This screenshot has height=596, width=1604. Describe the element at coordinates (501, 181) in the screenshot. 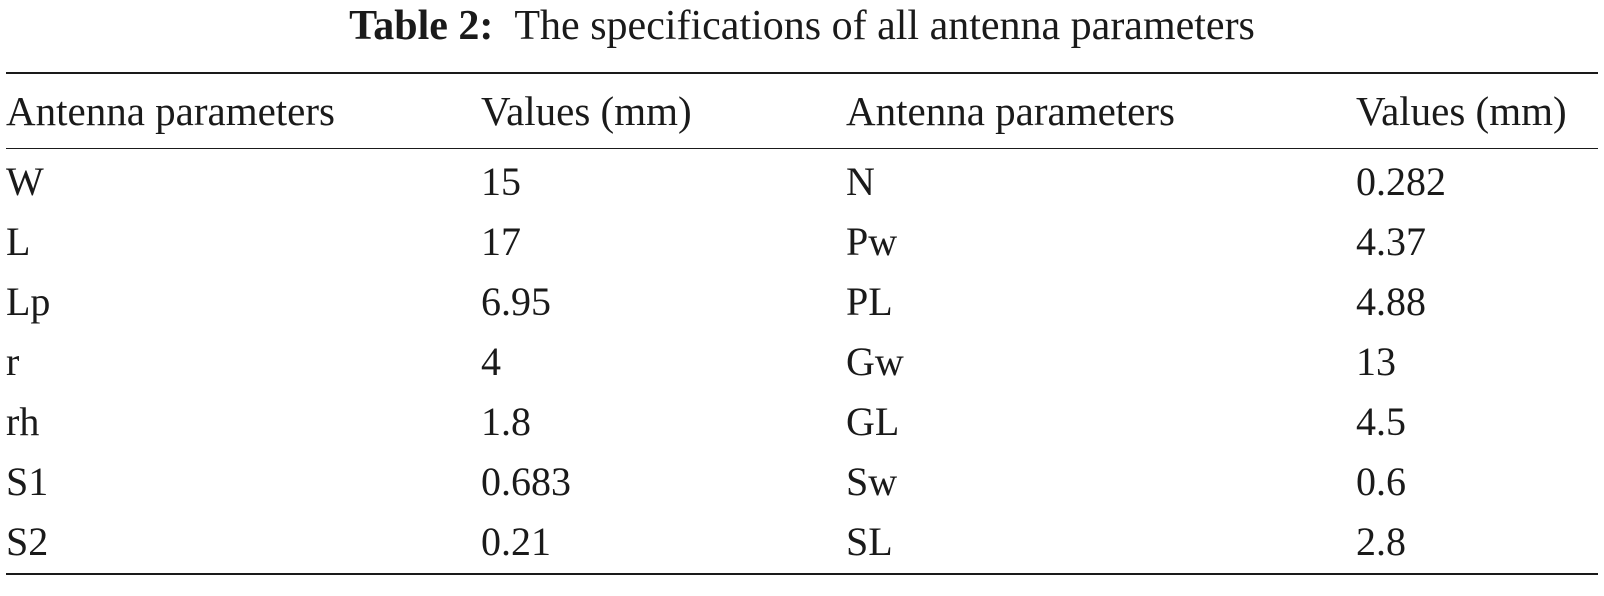

I see `table-cell: 15` at that location.